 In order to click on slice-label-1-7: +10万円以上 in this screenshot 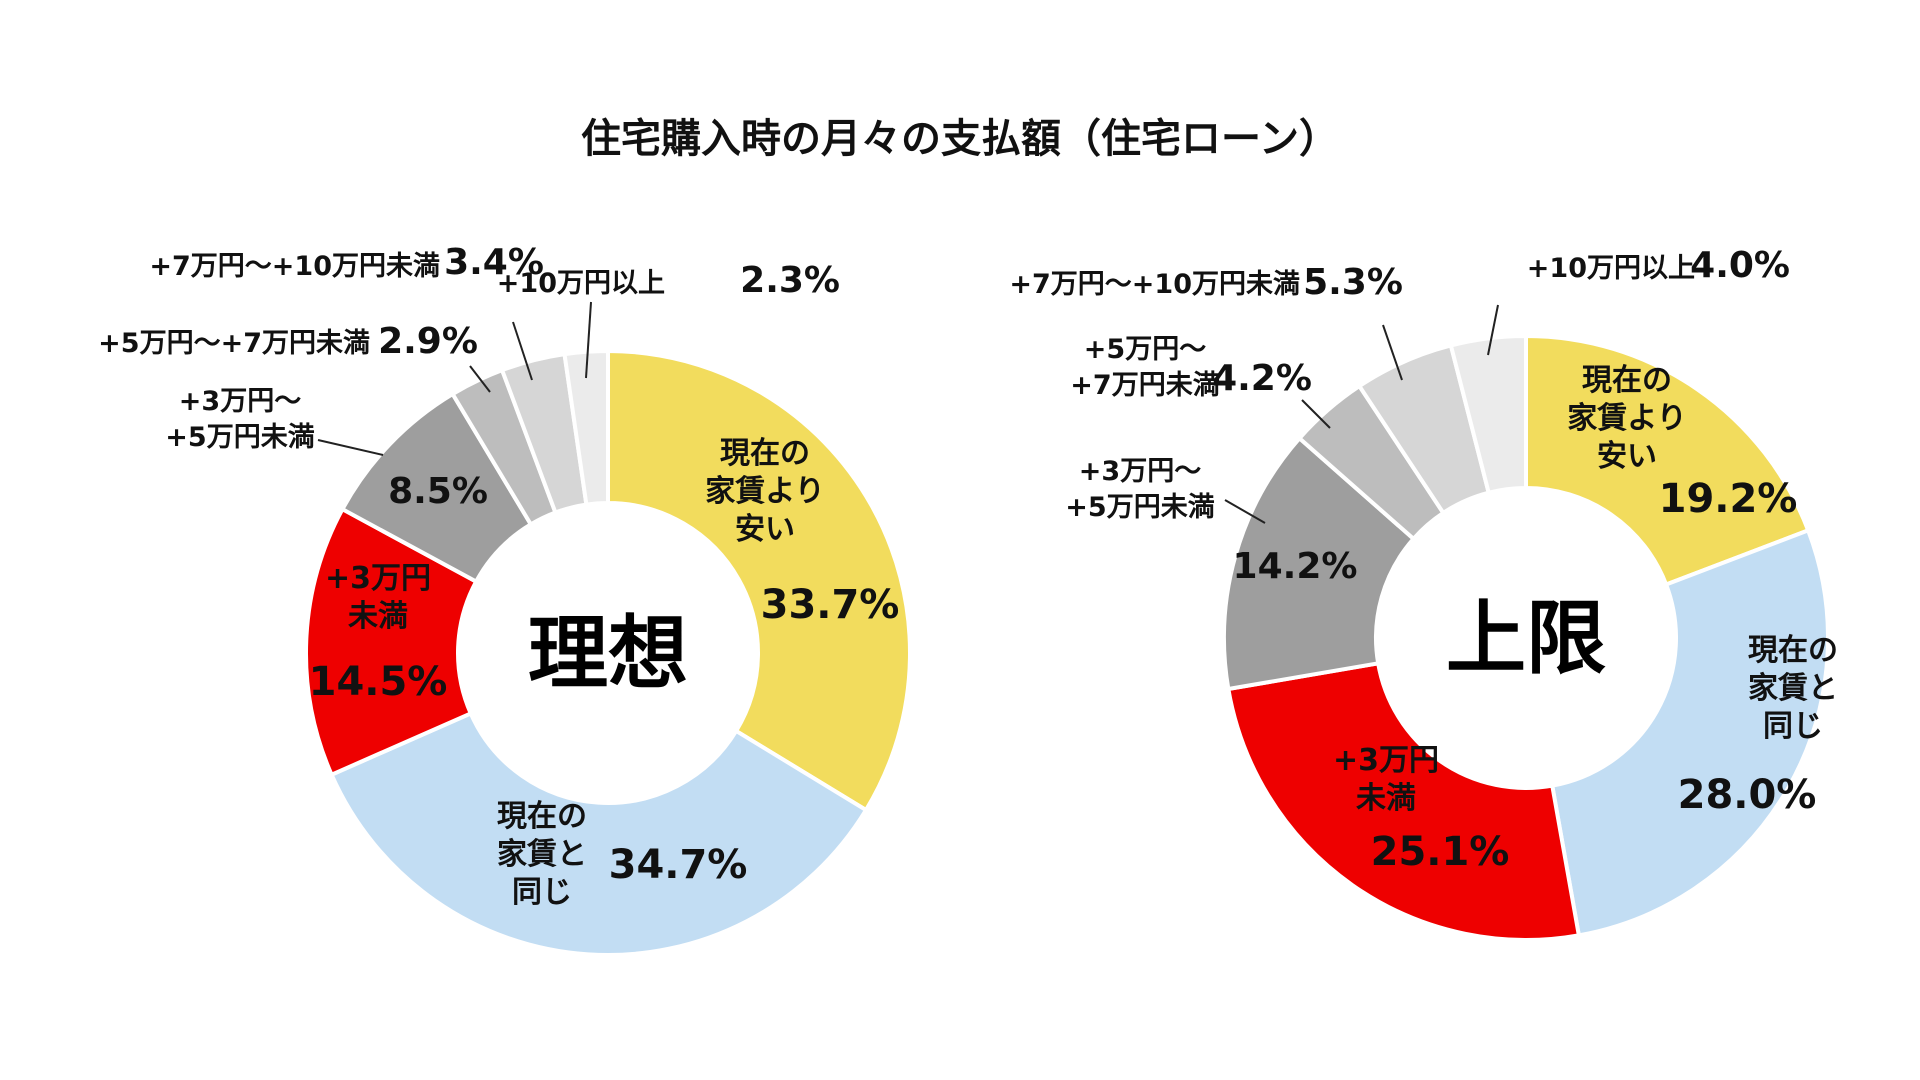, I will do `click(581, 283)`.